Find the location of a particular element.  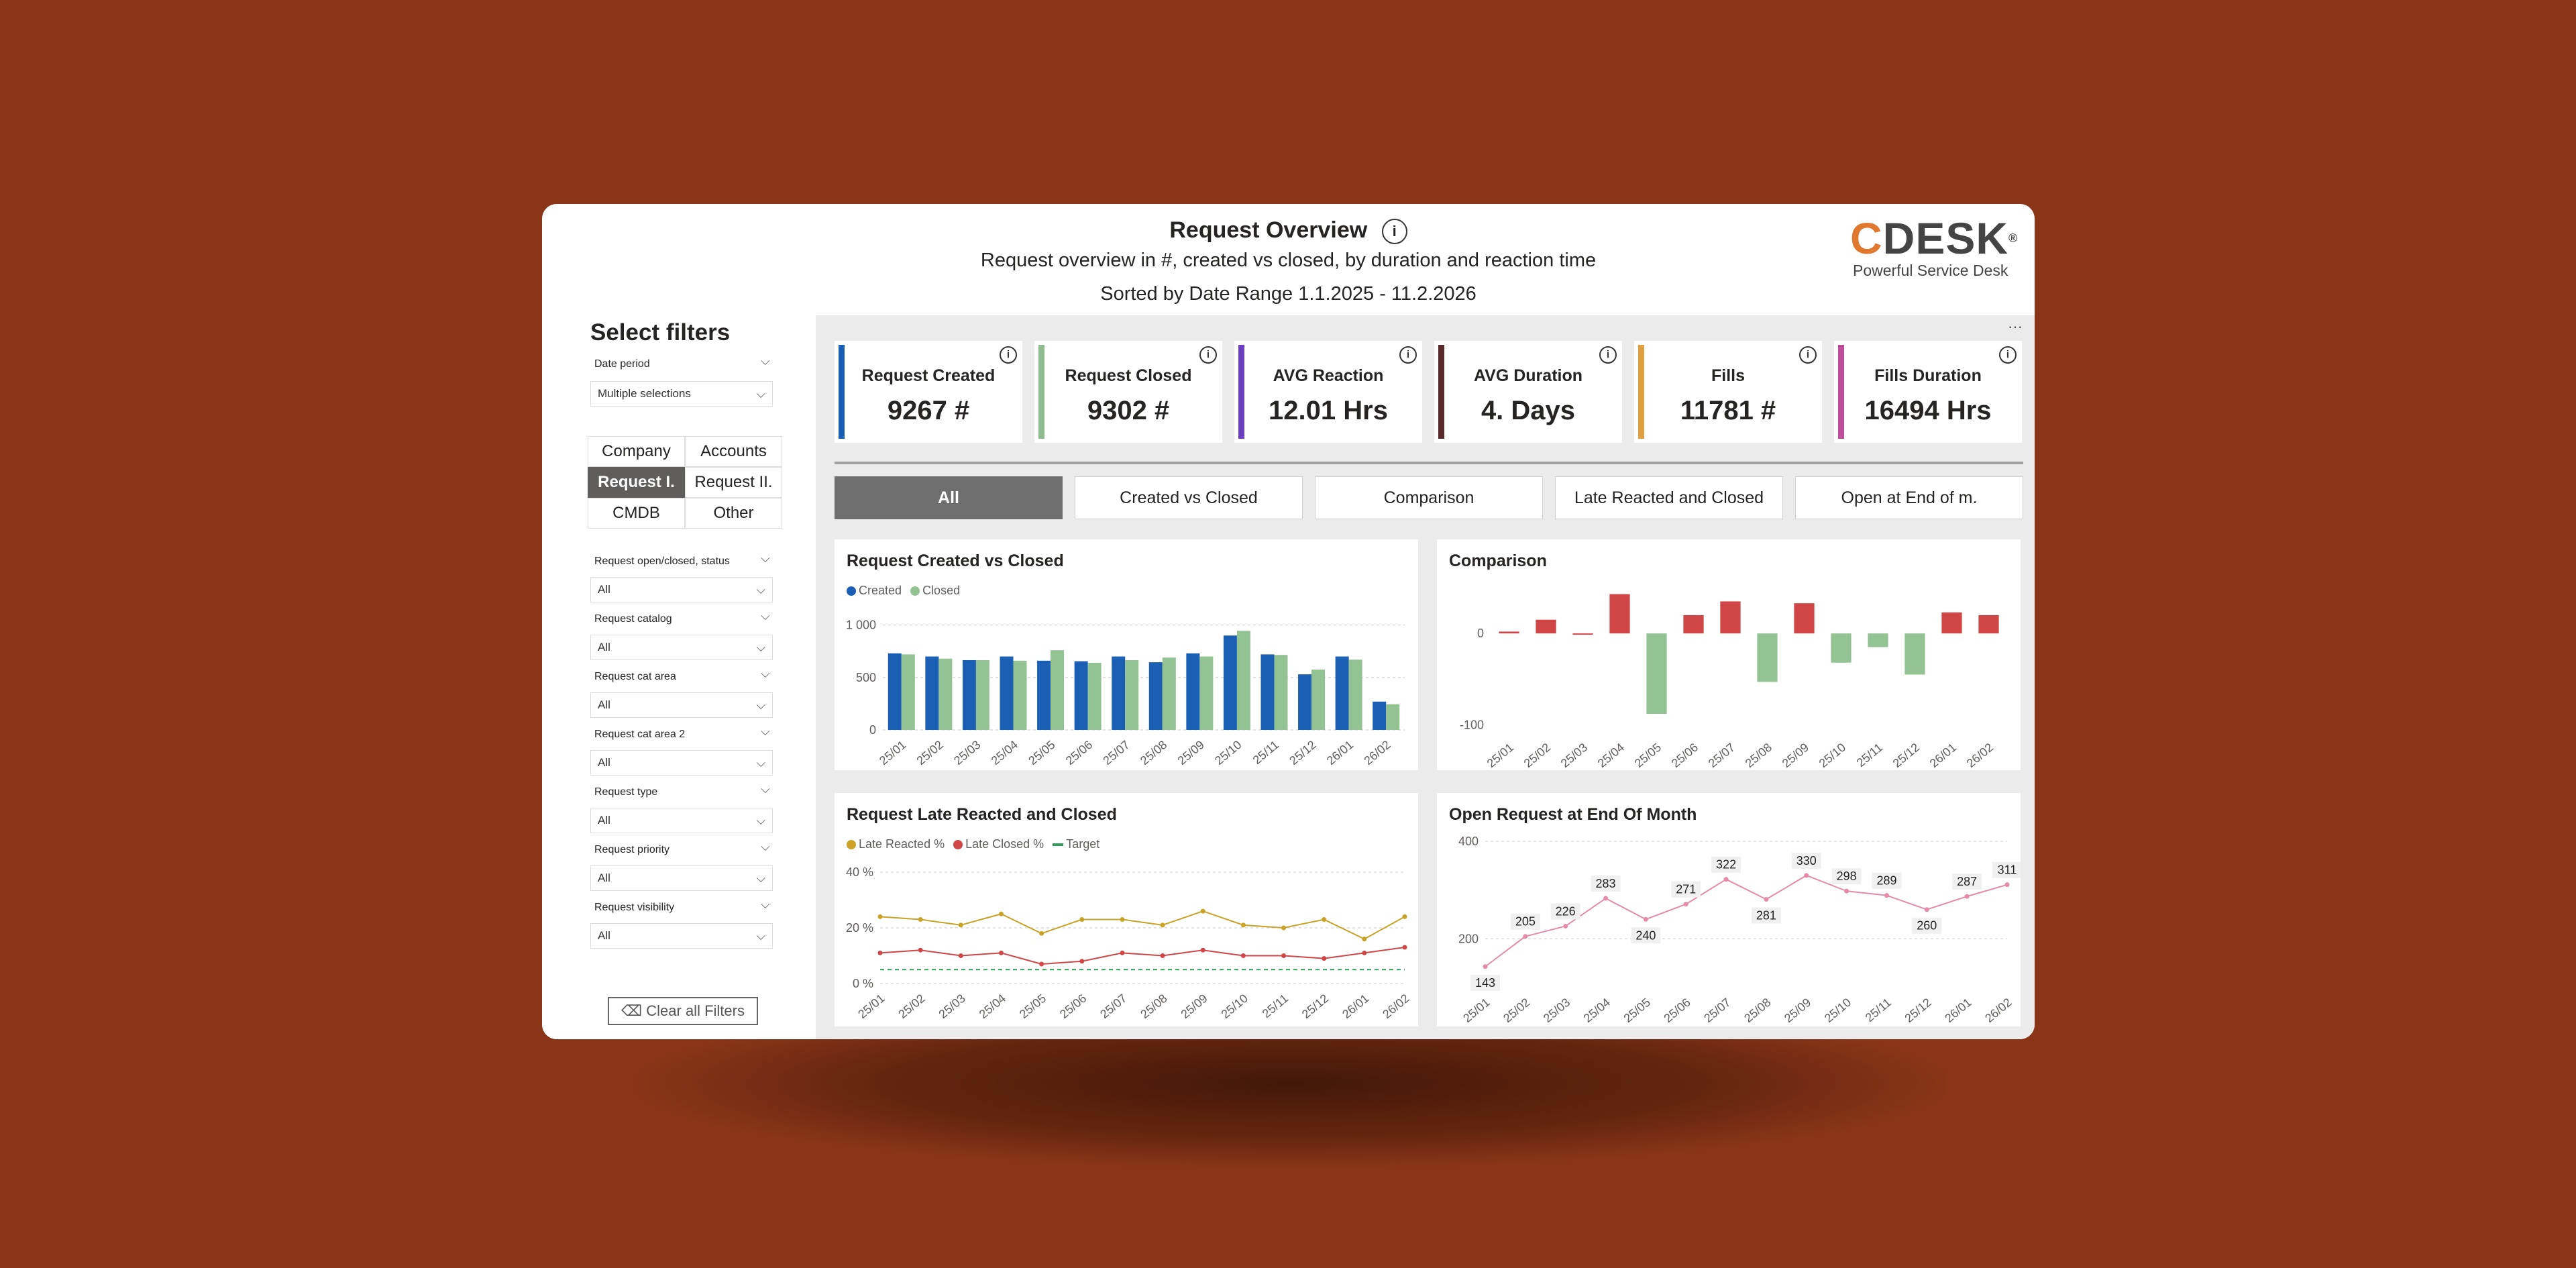

y-tick-label: 40 % is located at coordinates (859, 872).